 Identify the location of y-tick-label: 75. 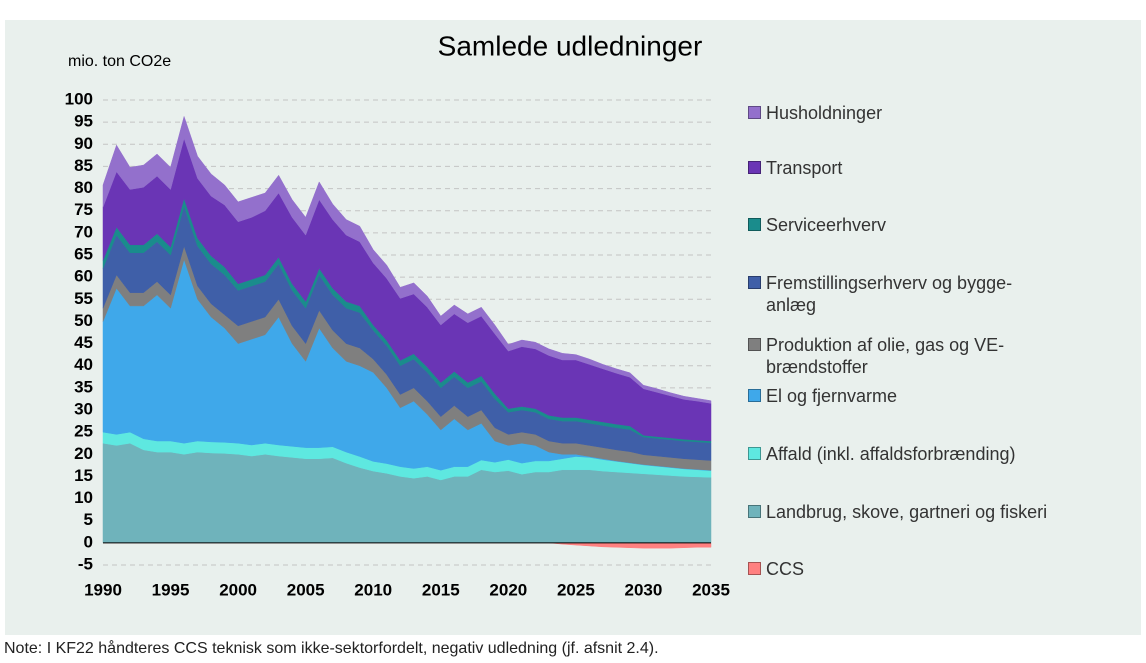
(83, 209).